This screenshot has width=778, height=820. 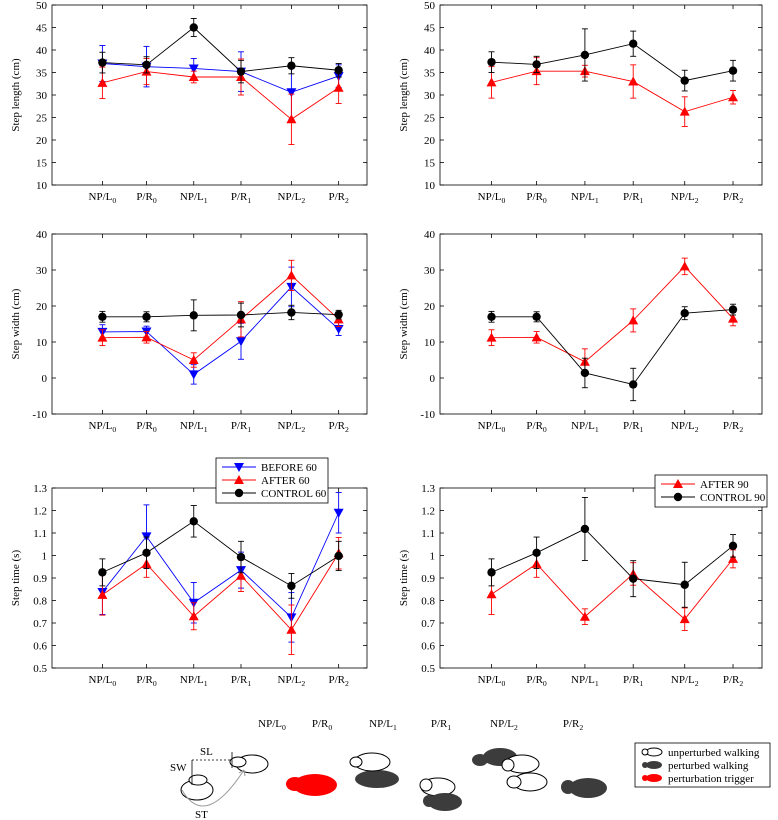 What do you see at coordinates (338, 198) in the screenshot?
I see `x-tick-label: P/R2` at bounding box center [338, 198].